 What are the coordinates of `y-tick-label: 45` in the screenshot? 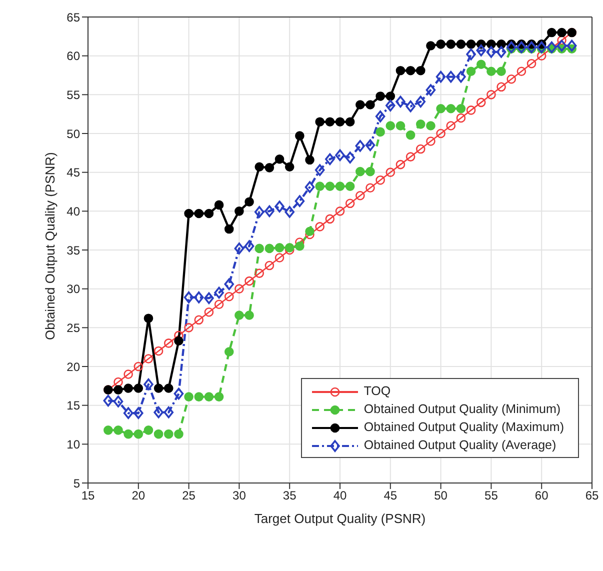 It's located at (73, 173).